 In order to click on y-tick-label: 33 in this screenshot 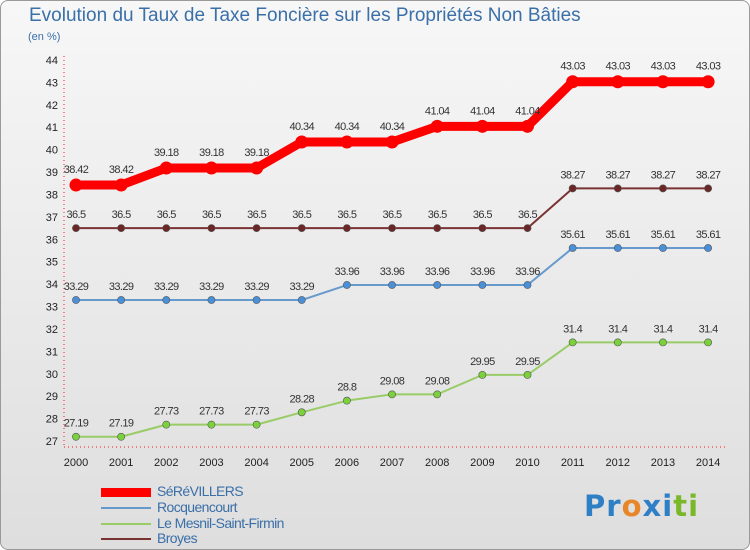, I will do `click(52, 308)`.